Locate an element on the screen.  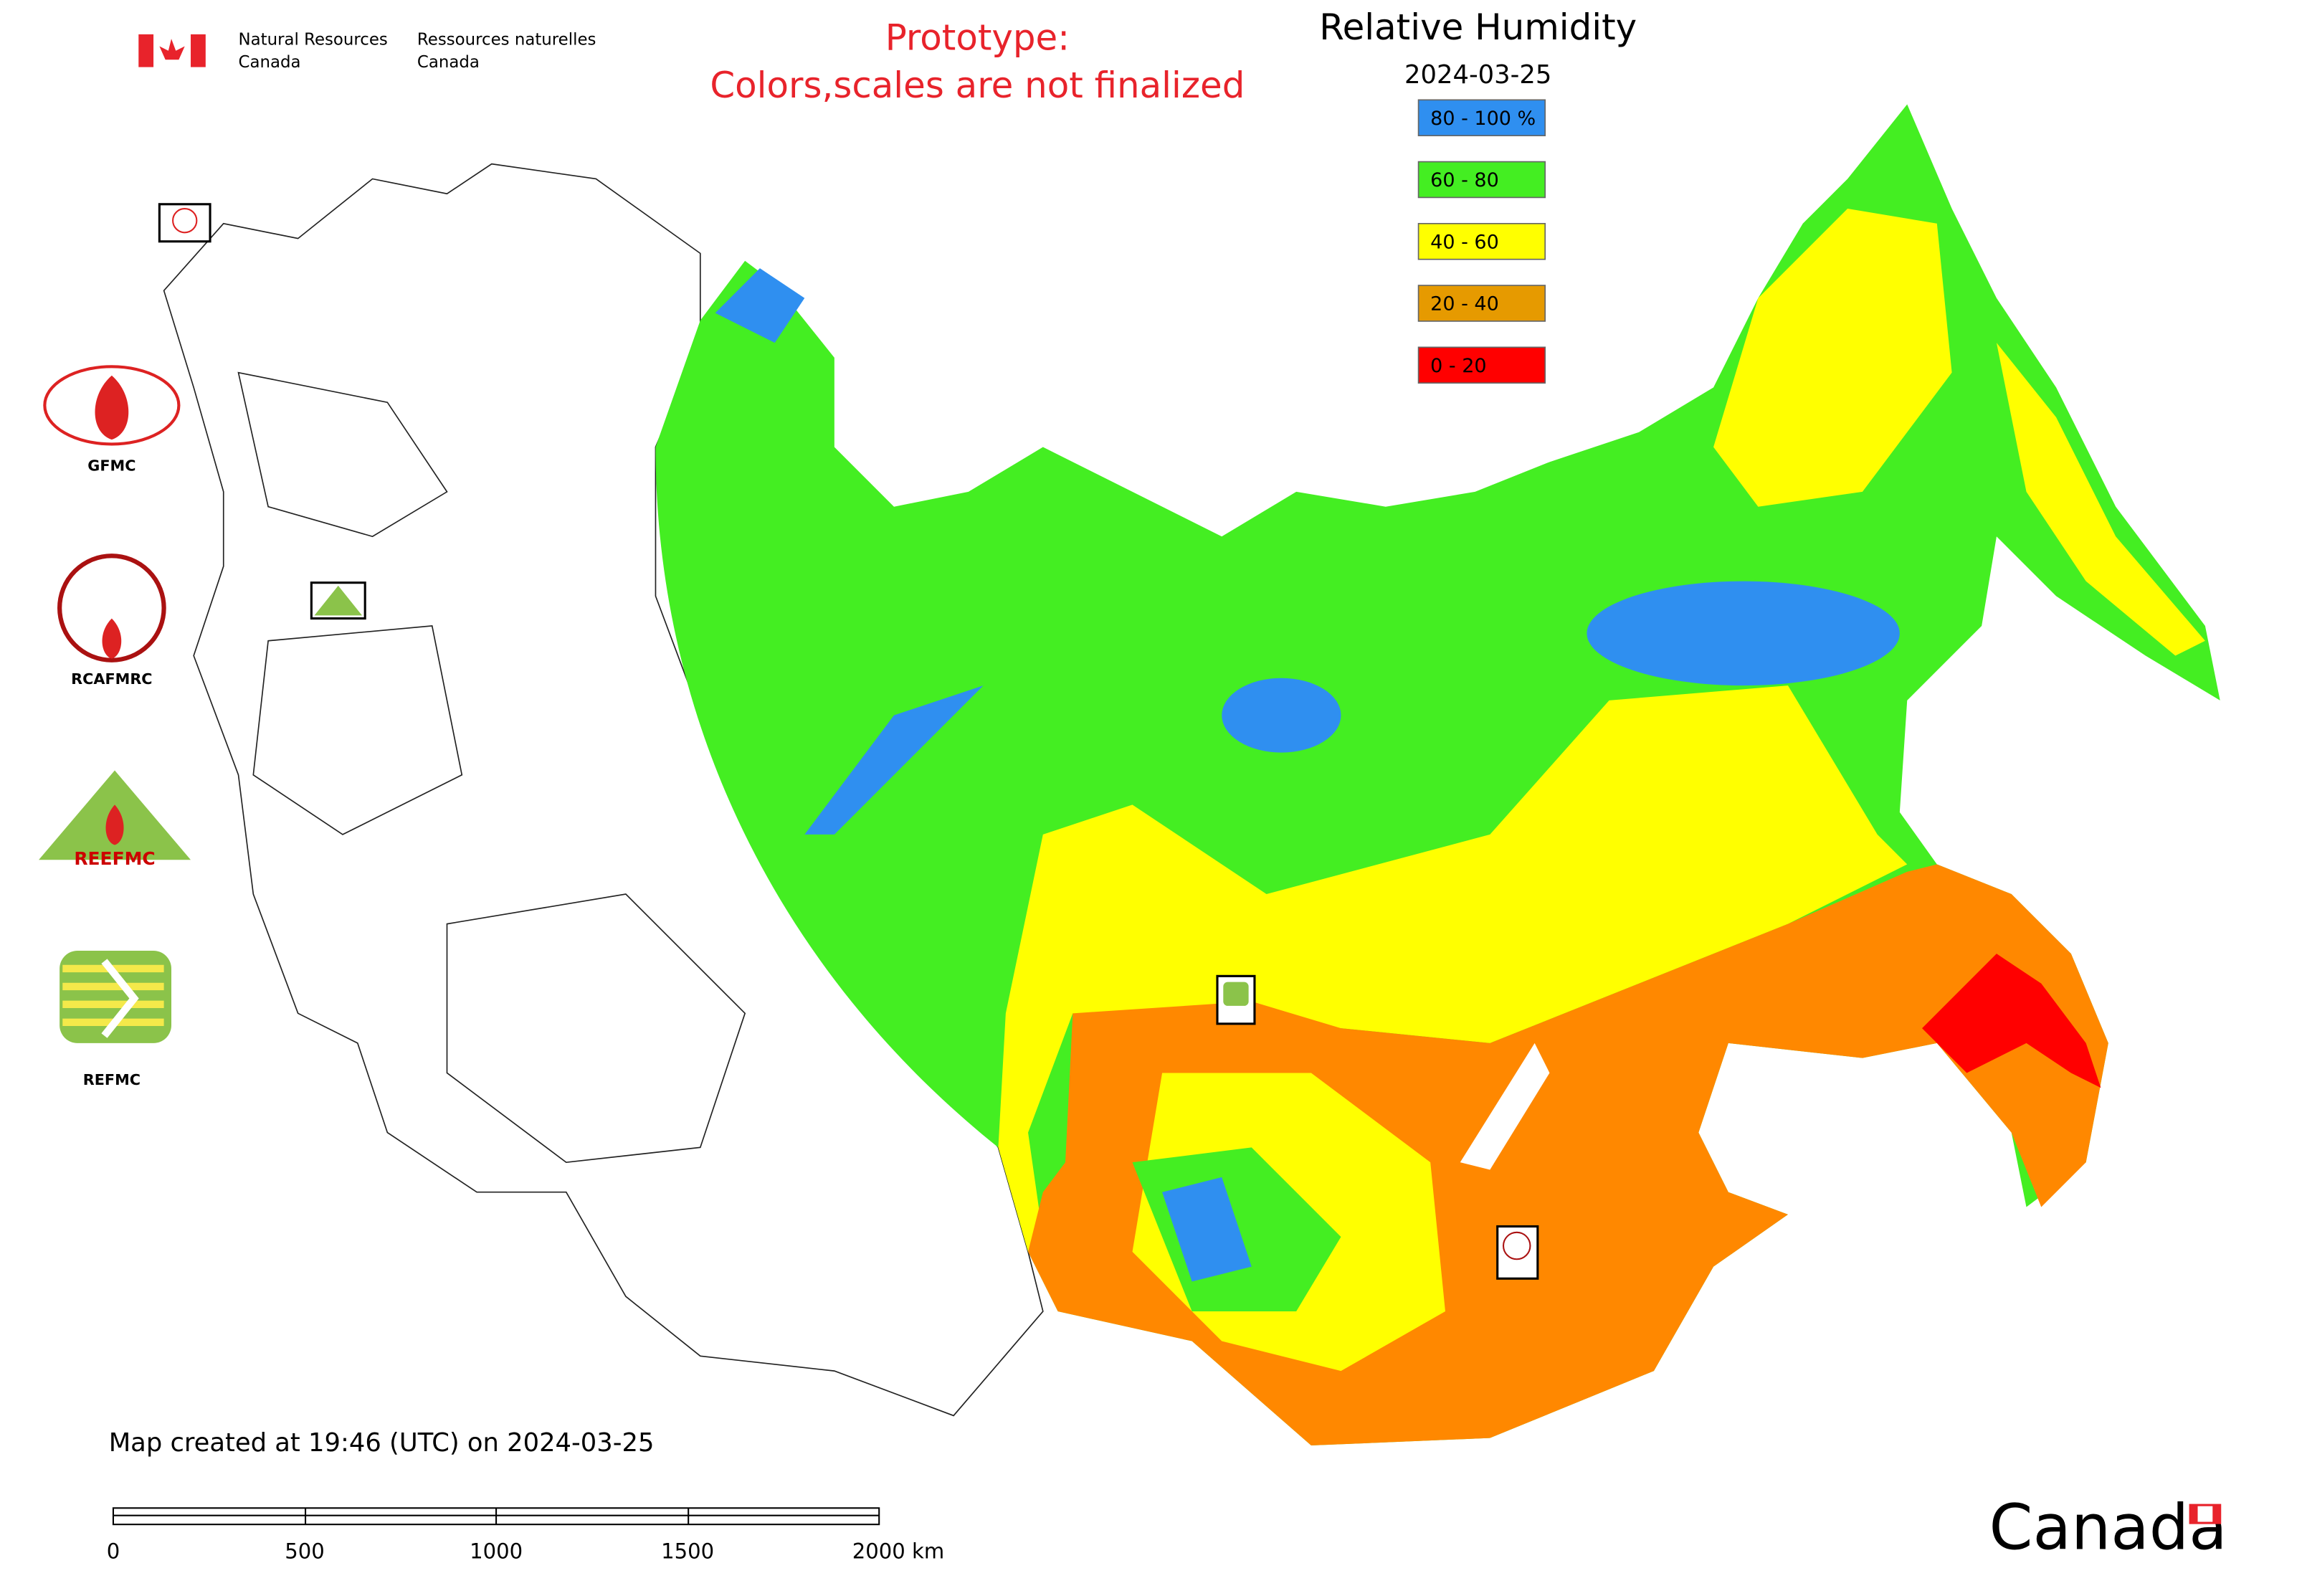
legend-label: 80 - 100 % is located at coordinates (1483, 119).